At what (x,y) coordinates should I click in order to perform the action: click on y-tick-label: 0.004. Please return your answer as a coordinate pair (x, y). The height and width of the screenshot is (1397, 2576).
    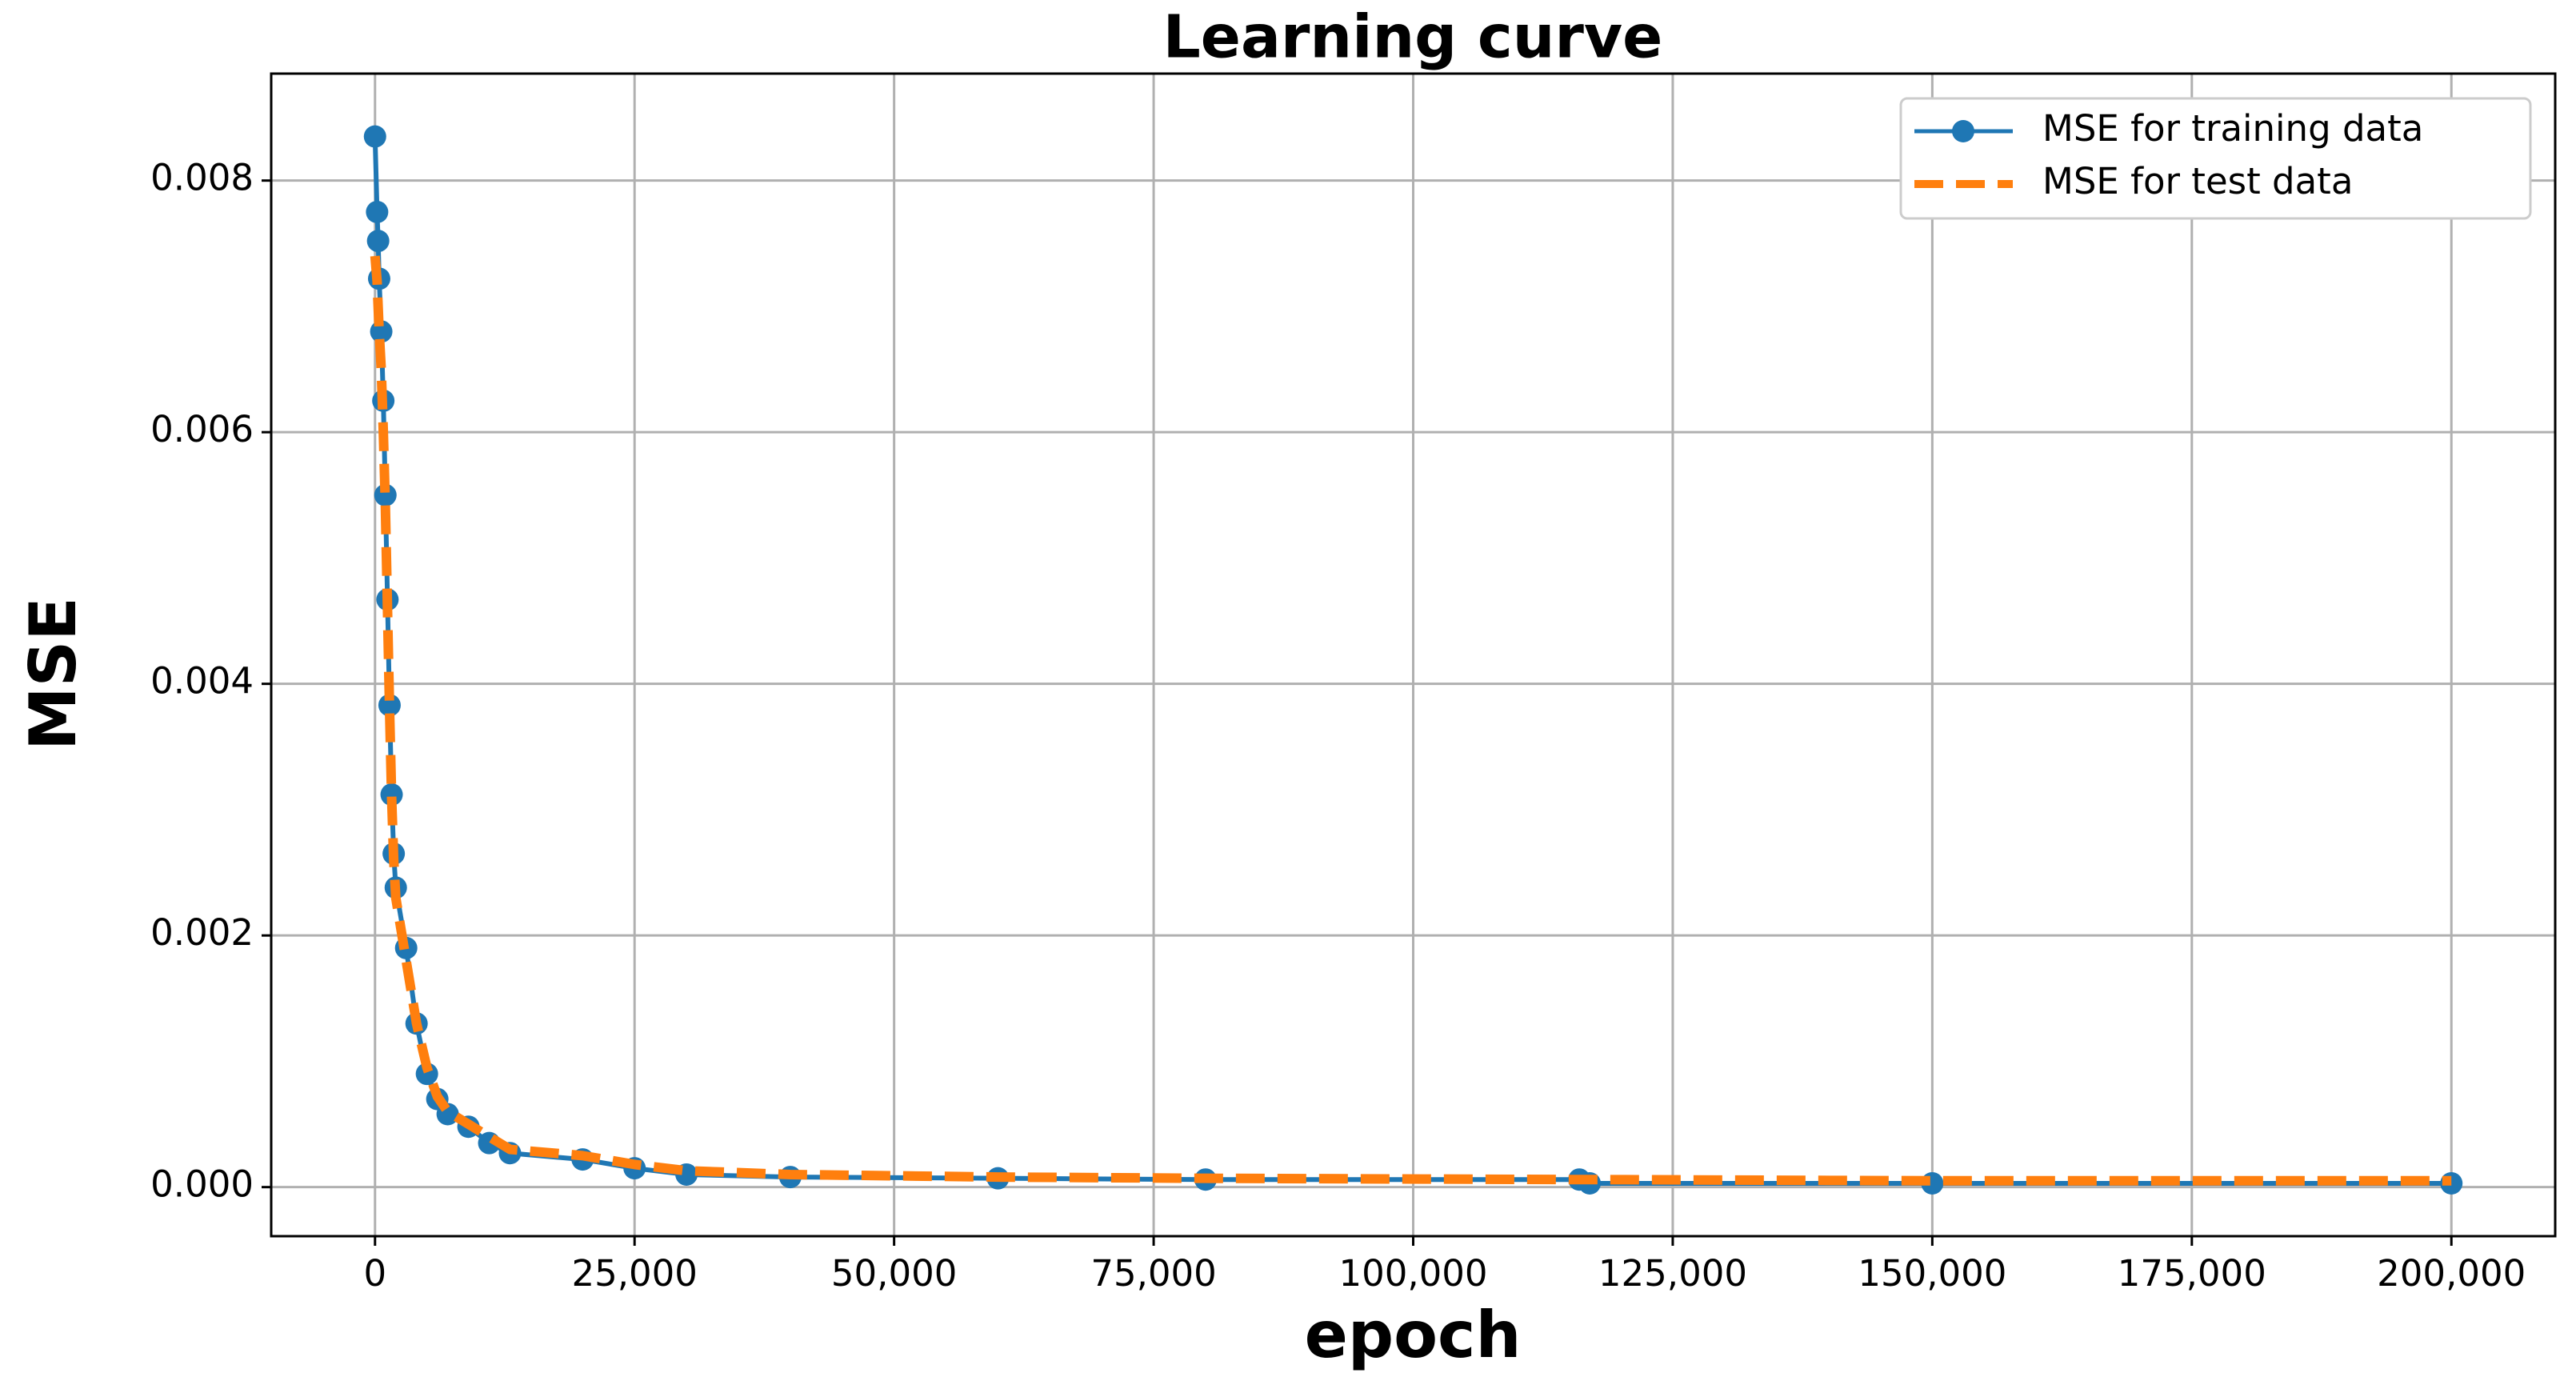
    Looking at the image, I should click on (202, 681).